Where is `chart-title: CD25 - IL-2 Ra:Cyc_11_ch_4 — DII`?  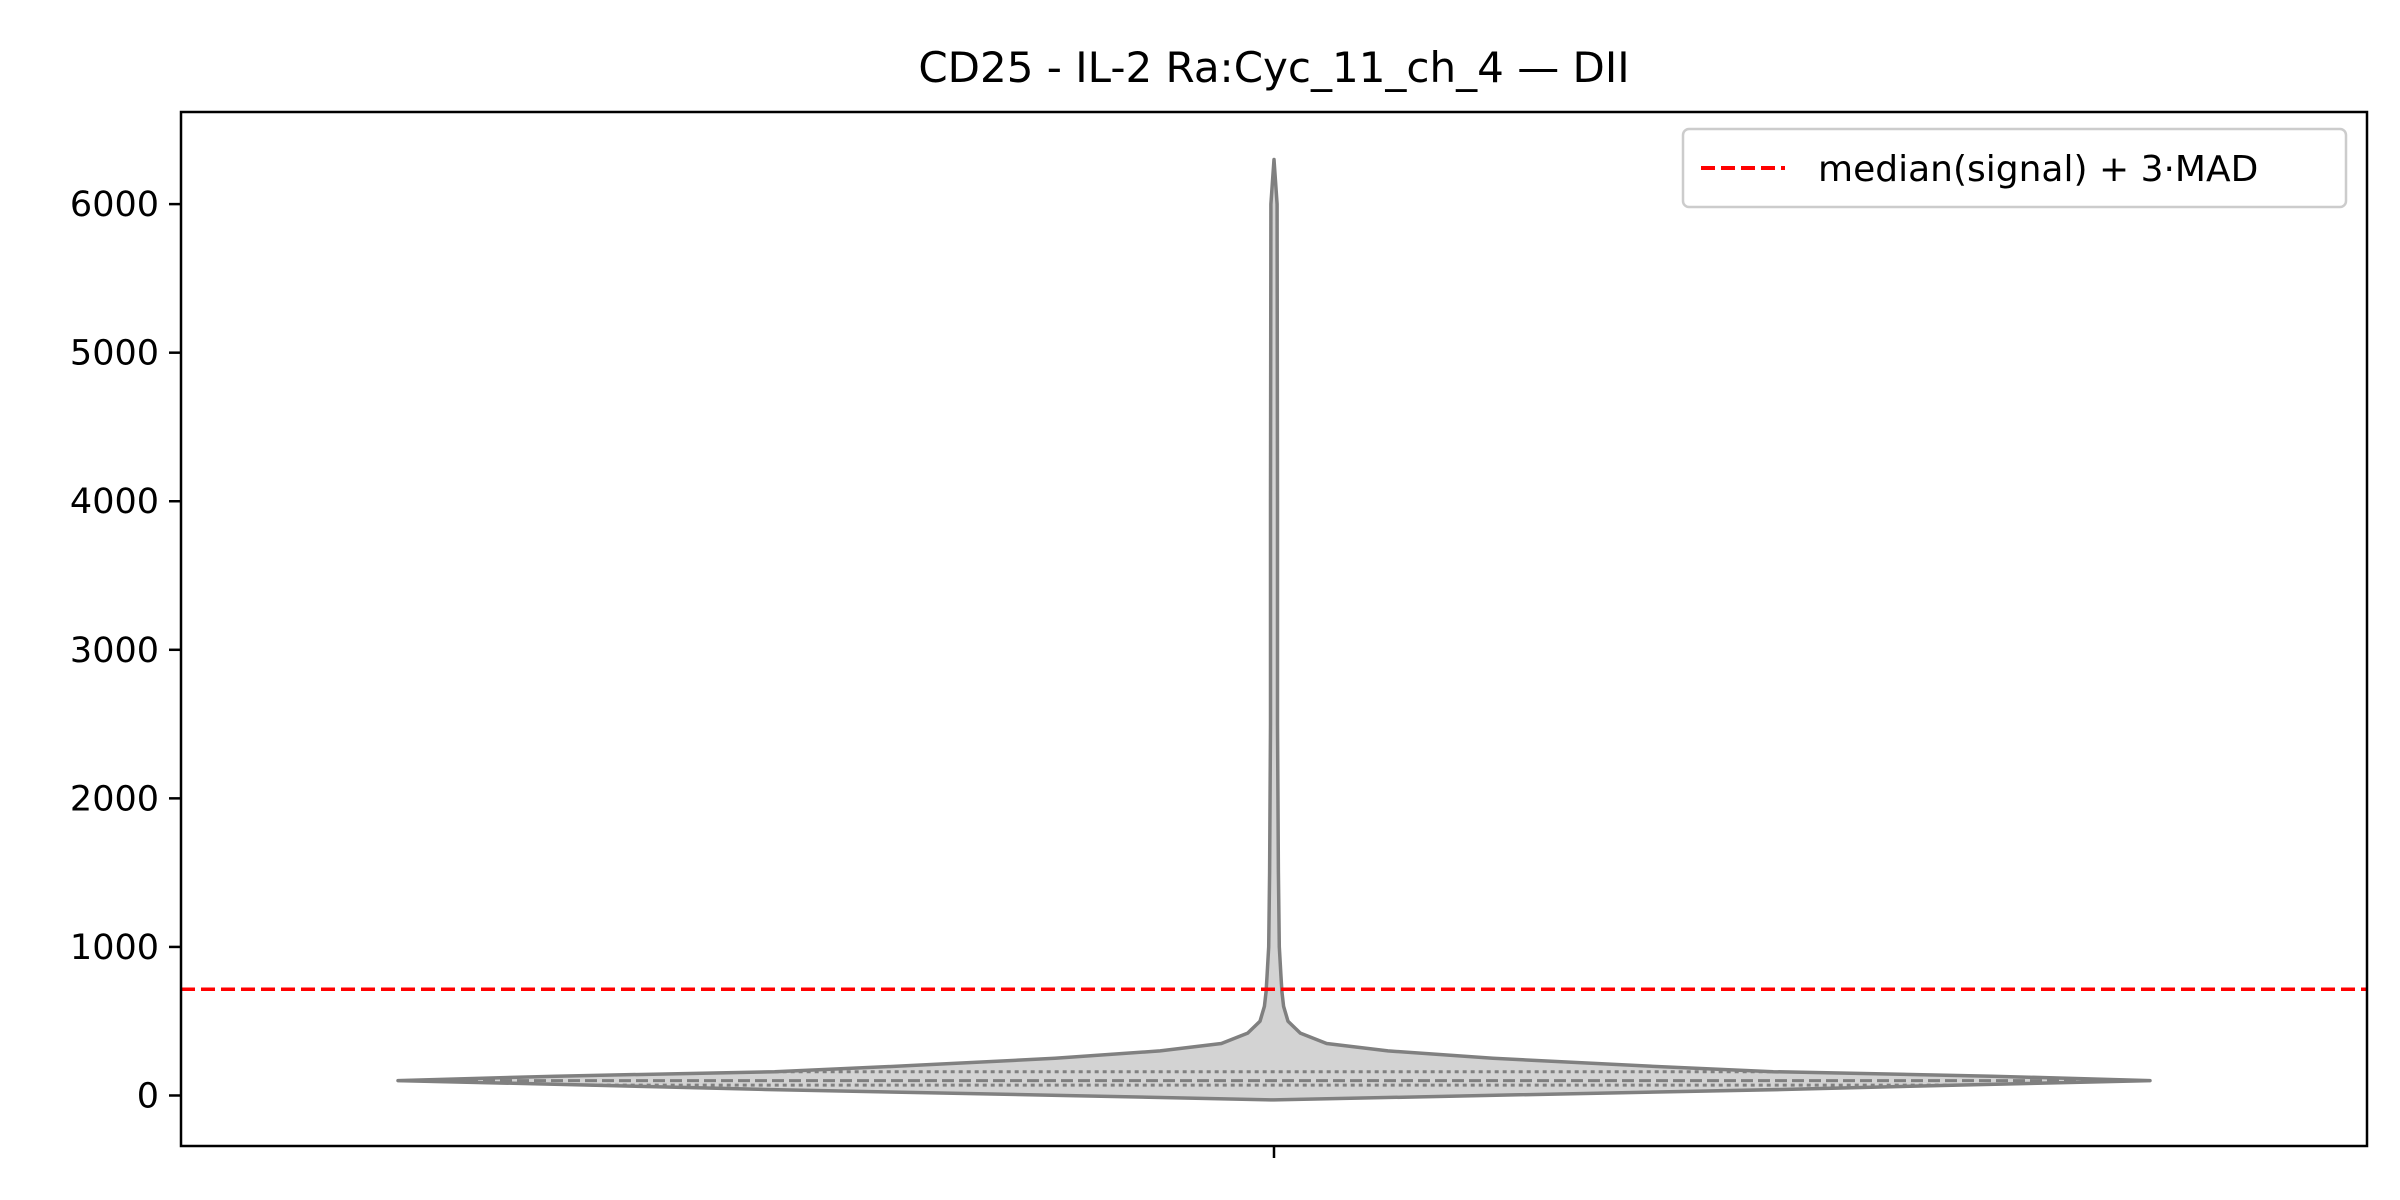
chart-title: CD25 - IL-2 Ra:Cyc_11_ch_4 — DII is located at coordinates (1273, 67).